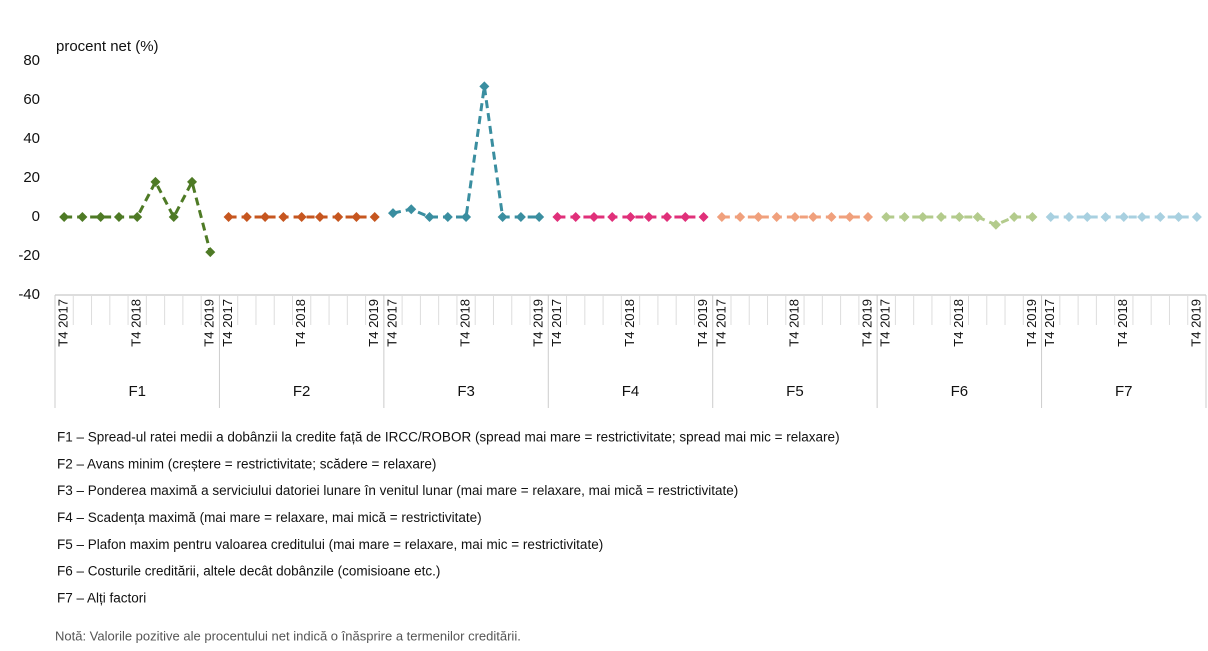 This screenshot has width=1208, height=651. What do you see at coordinates (29, 294) in the screenshot?
I see `y-tick-label: -40` at bounding box center [29, 294].